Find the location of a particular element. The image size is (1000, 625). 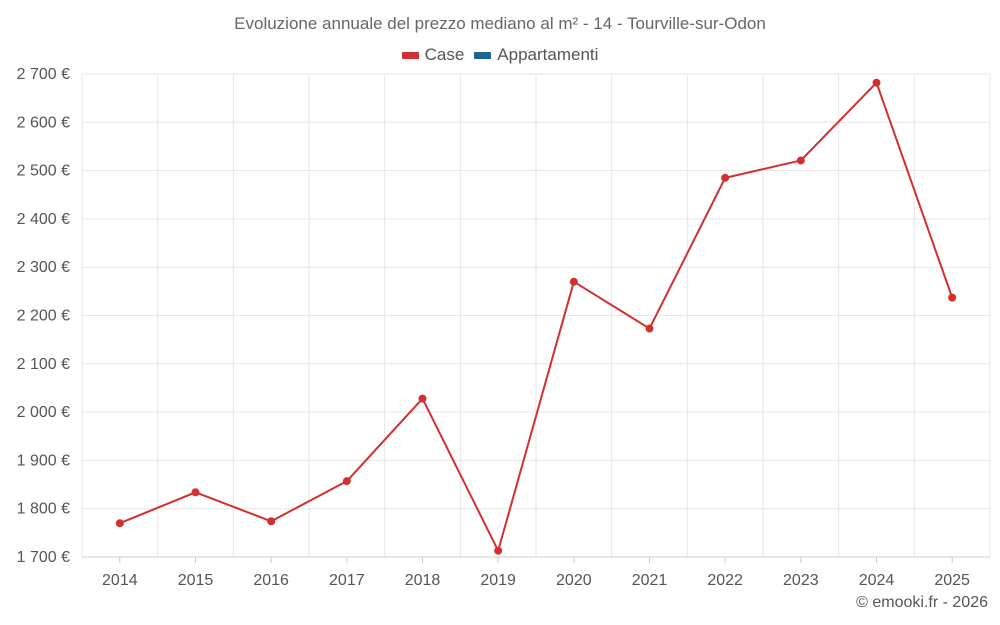

y-tick-label: 1 700 € is located at coordinates (43, 557).